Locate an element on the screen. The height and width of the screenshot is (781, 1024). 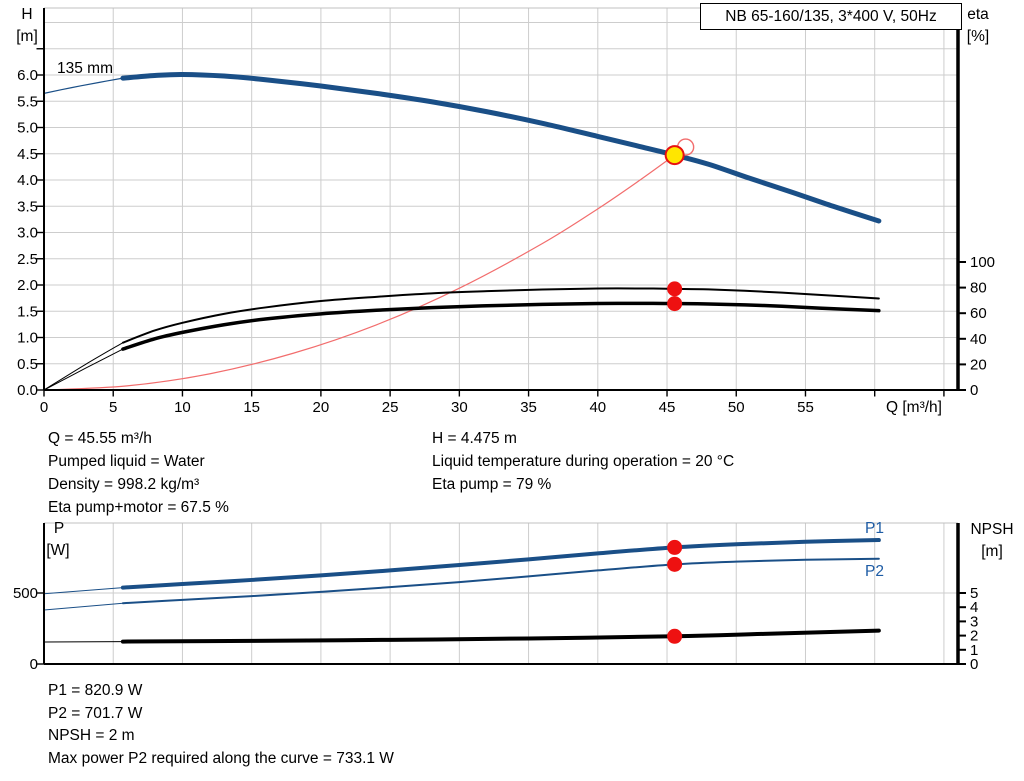
npsh-axis-title-unit: [m] is located at coordinates (992, 551).